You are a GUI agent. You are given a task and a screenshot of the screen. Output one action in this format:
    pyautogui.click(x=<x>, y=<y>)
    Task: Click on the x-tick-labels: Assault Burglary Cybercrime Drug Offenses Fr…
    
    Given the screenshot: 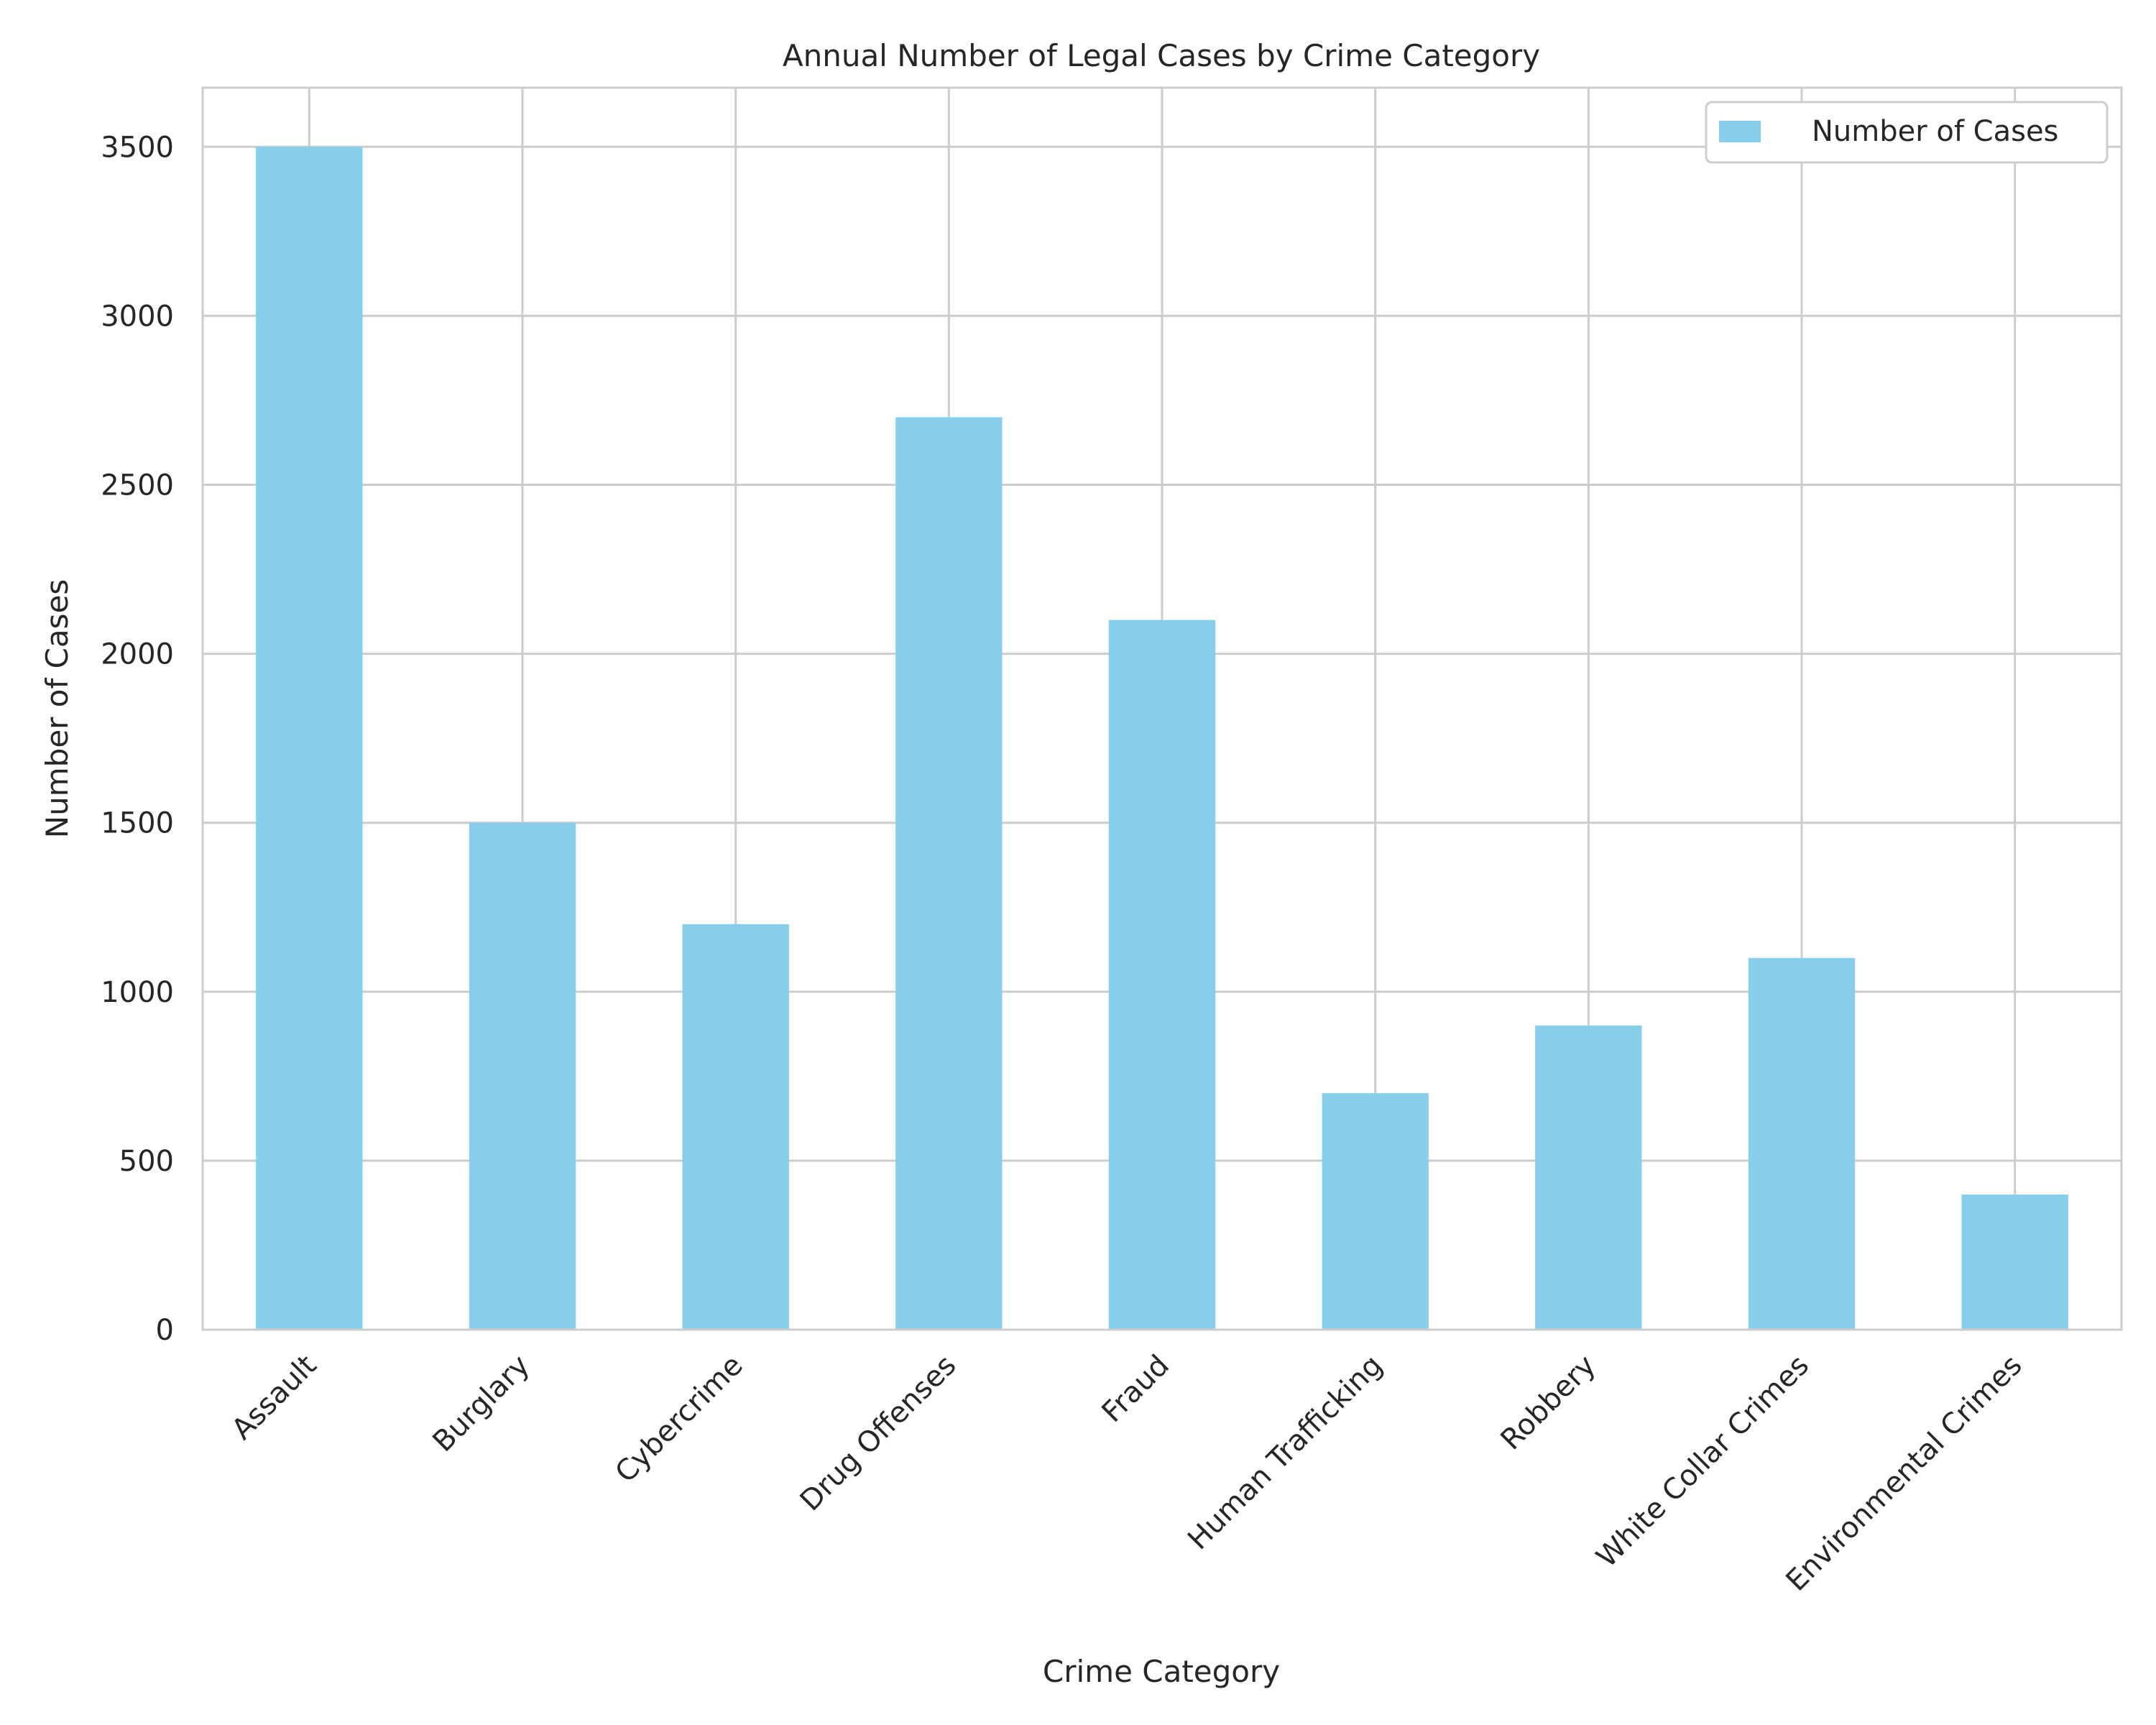 What is the action you would take?
    pyautogui.click(x=1127, y=1473)
    